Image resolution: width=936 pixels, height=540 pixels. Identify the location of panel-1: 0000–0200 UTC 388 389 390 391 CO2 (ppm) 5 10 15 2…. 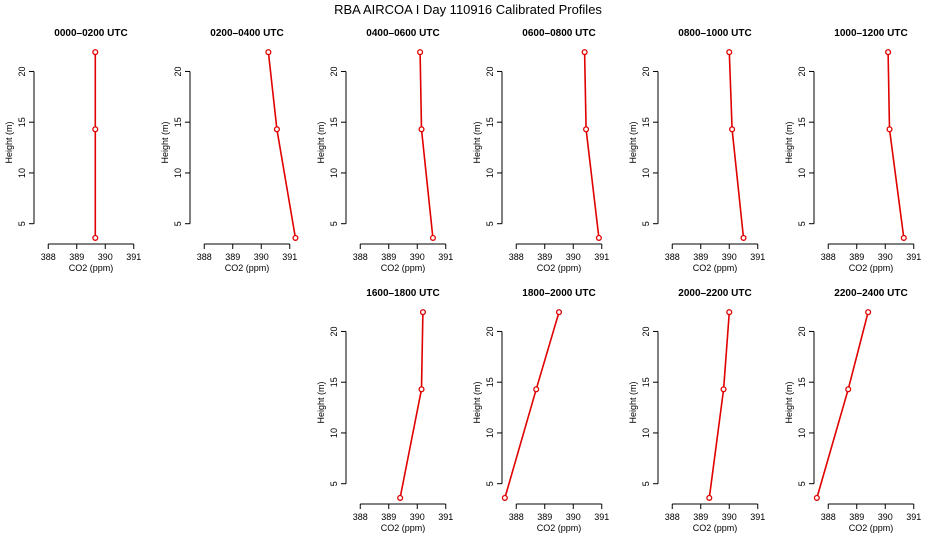
(72, 150).